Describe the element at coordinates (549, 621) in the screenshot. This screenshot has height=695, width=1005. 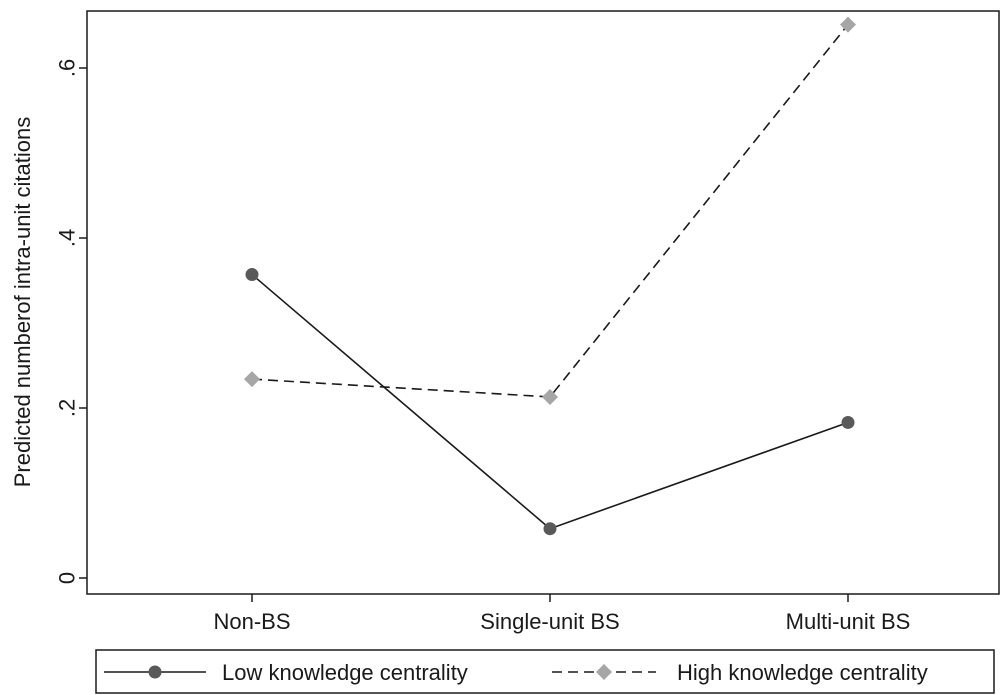
I see `x-tick-label: Single-unit BS` at that location.